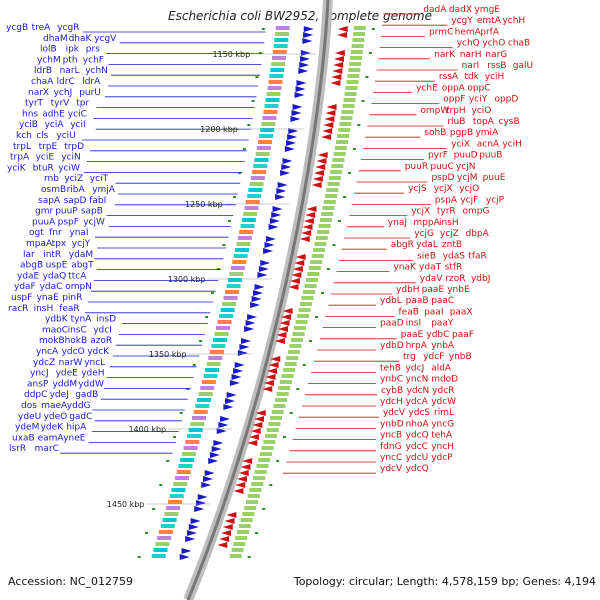 The width and height of the screenshot is (600, 600). I want to click on reverse-gene-label: oppC, so click(478, 88).